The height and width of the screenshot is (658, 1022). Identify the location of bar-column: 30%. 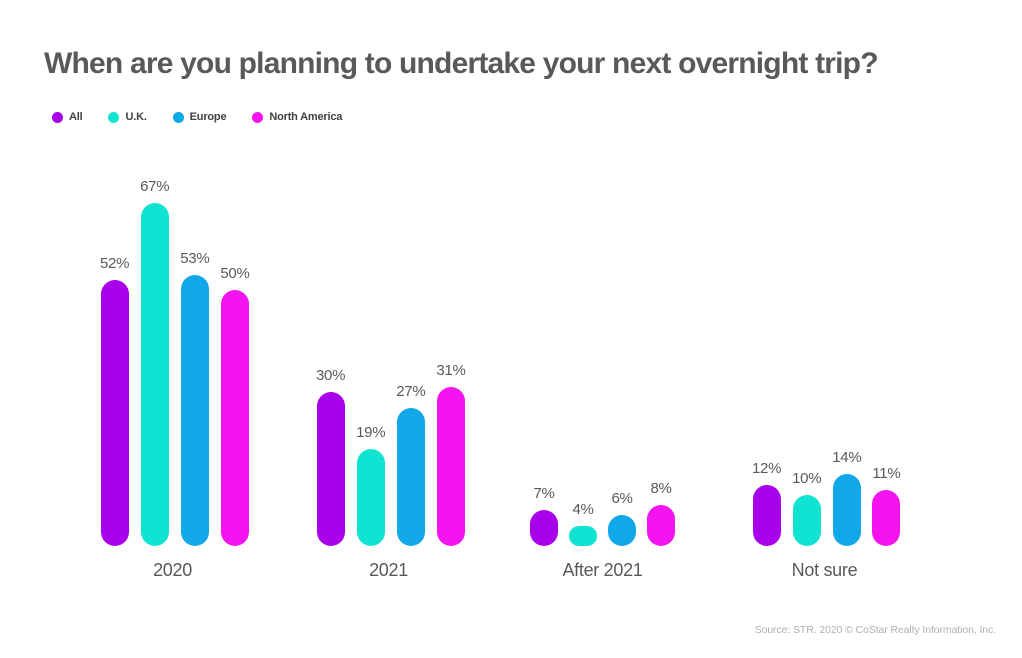
(330, 456).